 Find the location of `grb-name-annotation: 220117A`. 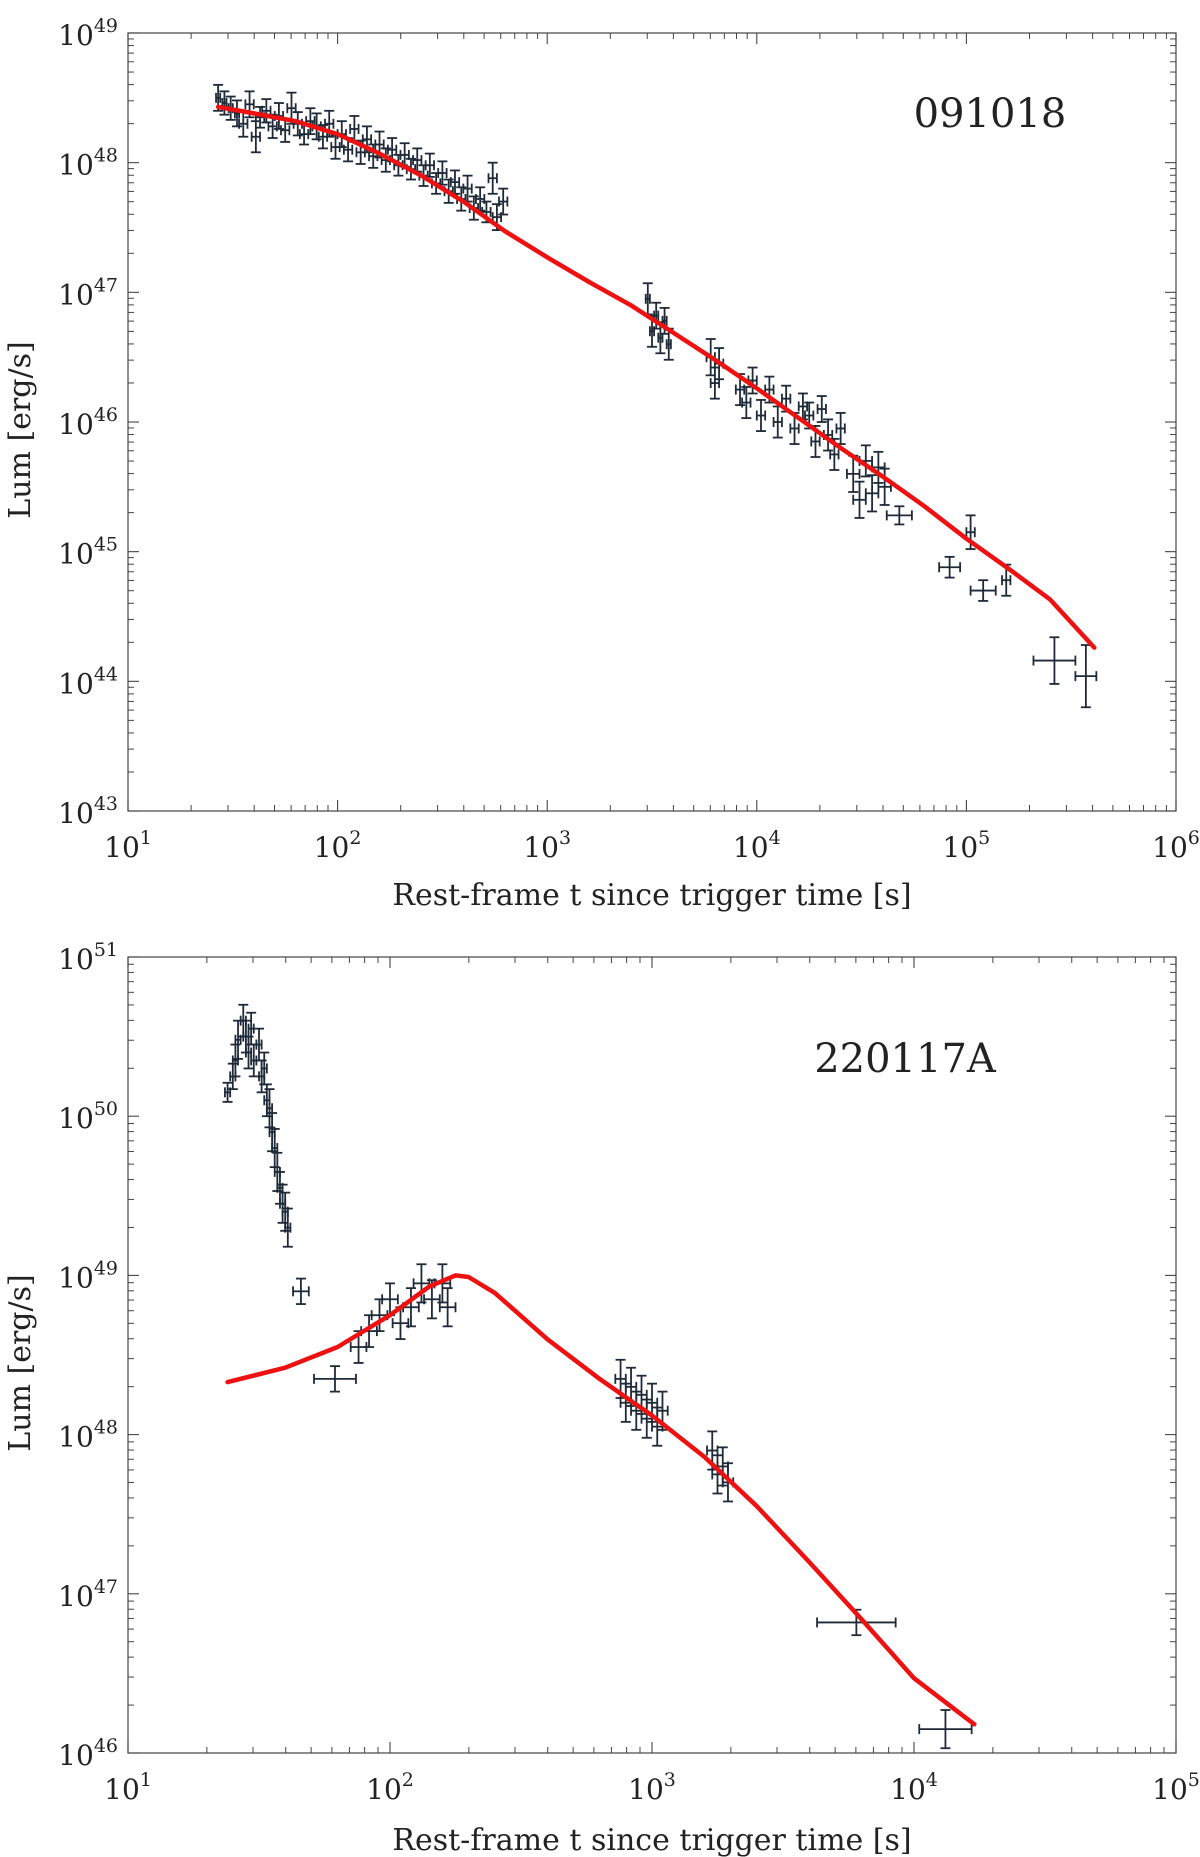

grb-name-annotation: 220117A is located at coordinates (905, 1059).